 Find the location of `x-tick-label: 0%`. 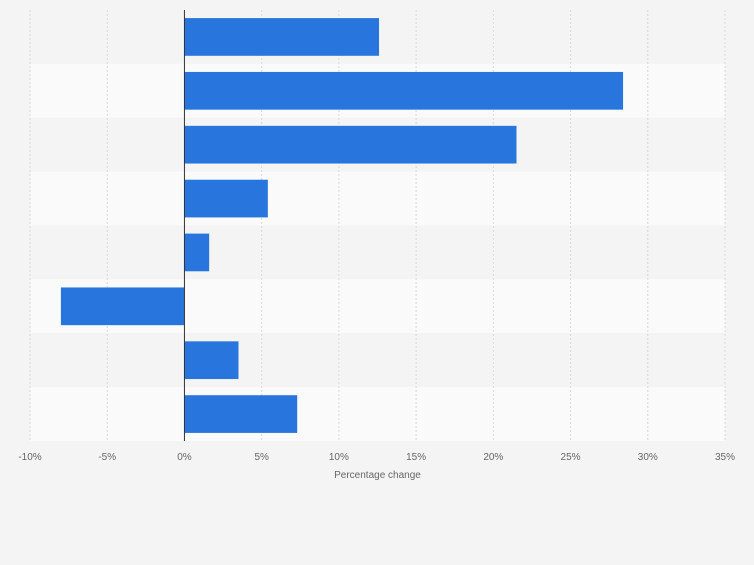

x-tick-label: 0% is located at coordinates (184, 457).